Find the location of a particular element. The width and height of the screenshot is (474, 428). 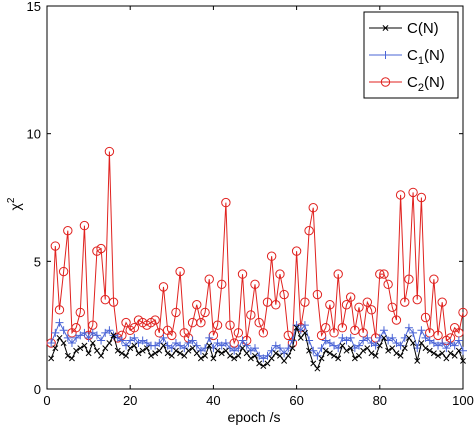

x-tick-label-4: 80 is located at coordinates (380, 400).